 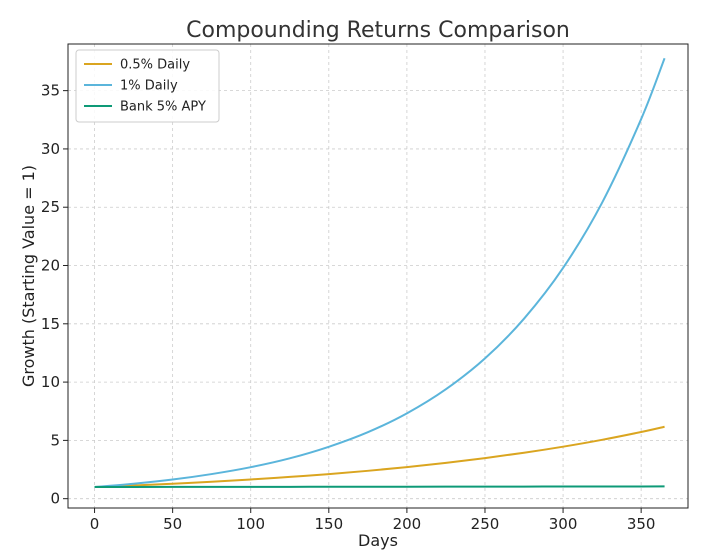 What do you see at coordinates (379, 487) in the screenshot?
I see `series-line-bank-5-apy` at bounding box center [379, 487].